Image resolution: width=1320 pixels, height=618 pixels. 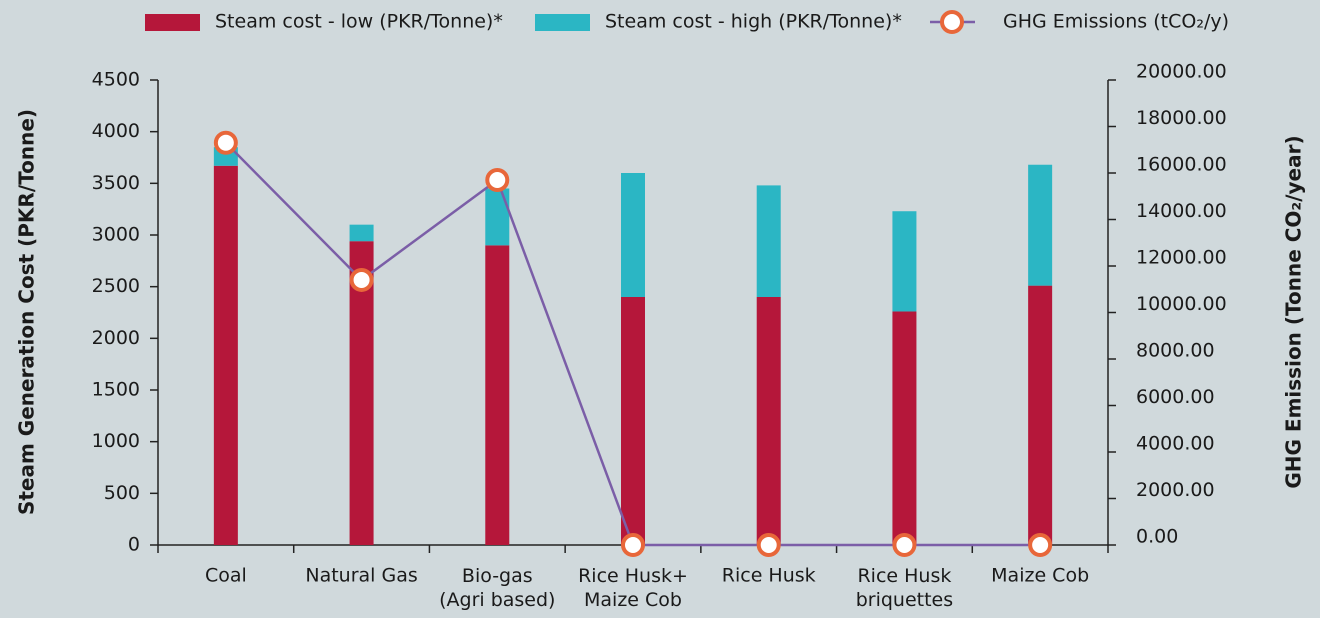 I want to click on y2-tick-label: 16000.00, so click(x=1181, y=165).